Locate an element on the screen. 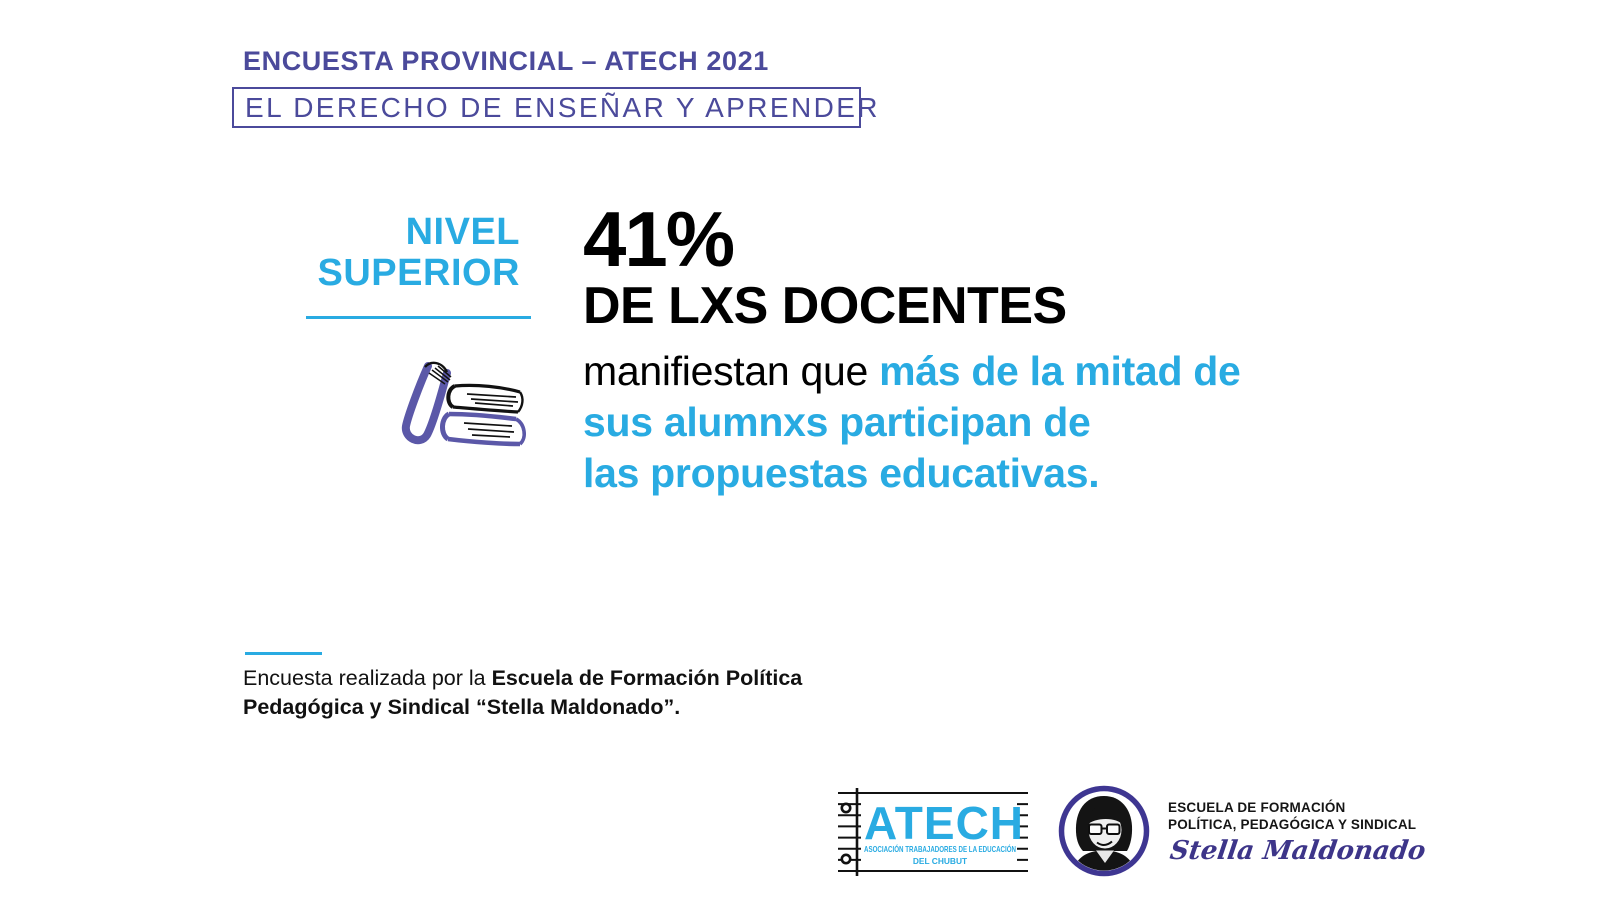  stat-lead: manifiestan que is located at coordinates (731, 371).